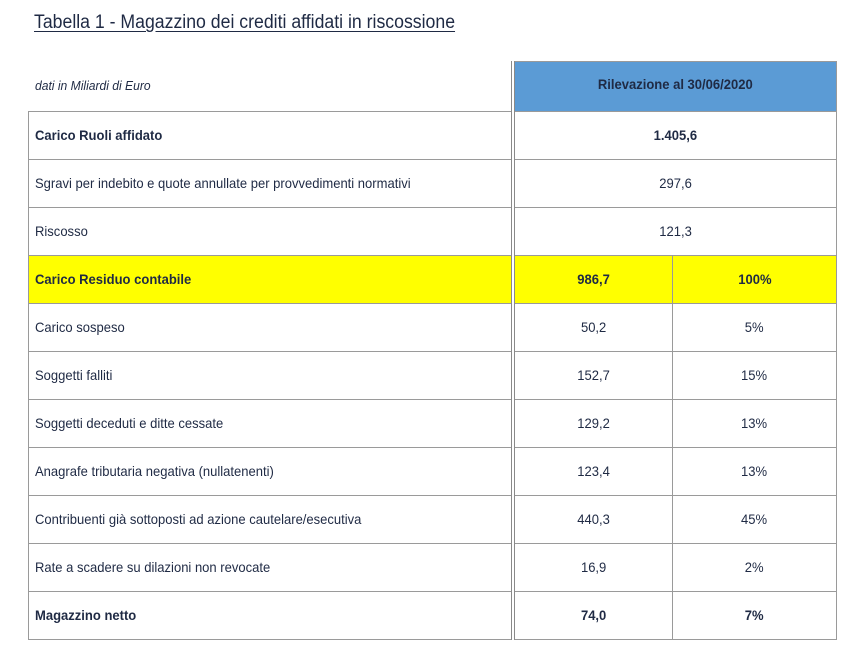  Describe the element at coordinates (271, 279) in the screenshot. I see `row-label-cell: Carico Residuo contabile` at that location.